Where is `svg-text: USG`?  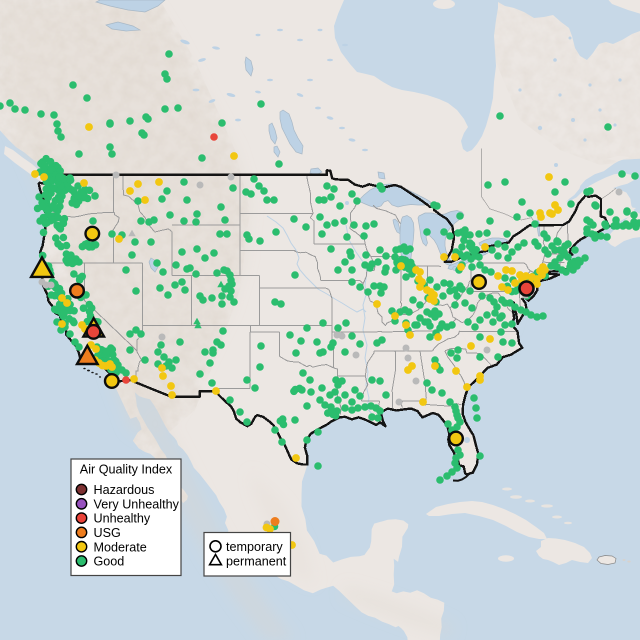 svg-text: USG is located at coordinates (107, 533).